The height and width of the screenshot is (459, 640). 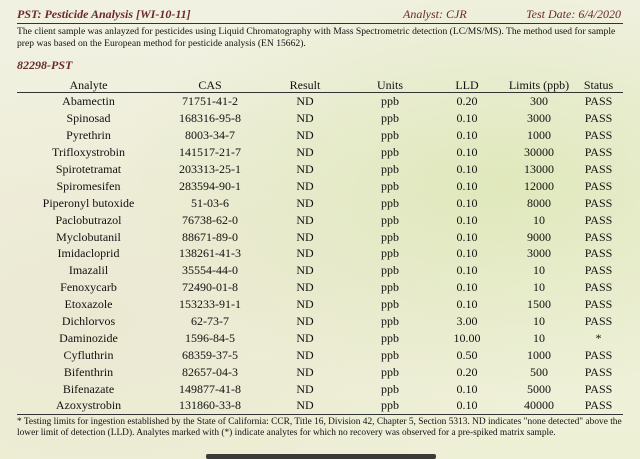 I want to click on table-row: Imazalil 35554-44-0 ND ppb 0.10 10 PASS, so click(x=320, y=270).